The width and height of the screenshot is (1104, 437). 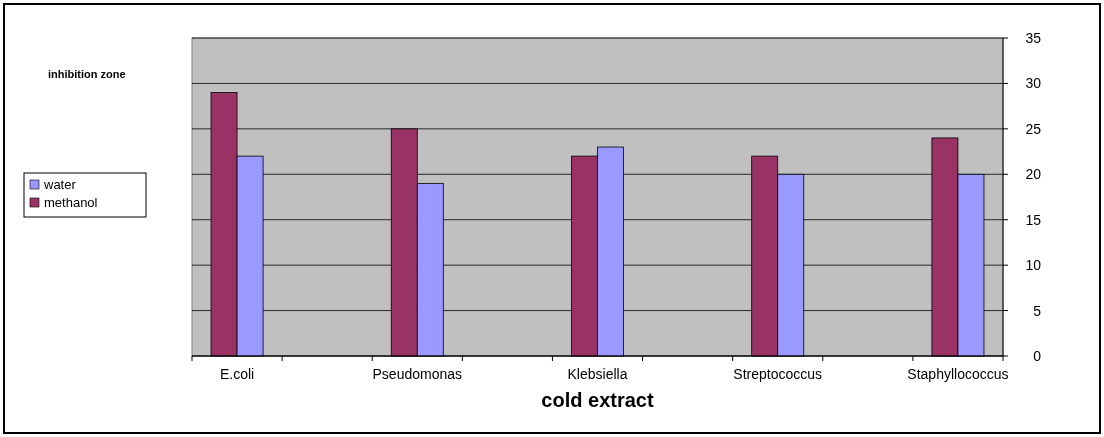 What do you see at coordinates (237, 374) in the screenshot?
I see `x-tick-label: E.coli` at bounding box center [237, 374].